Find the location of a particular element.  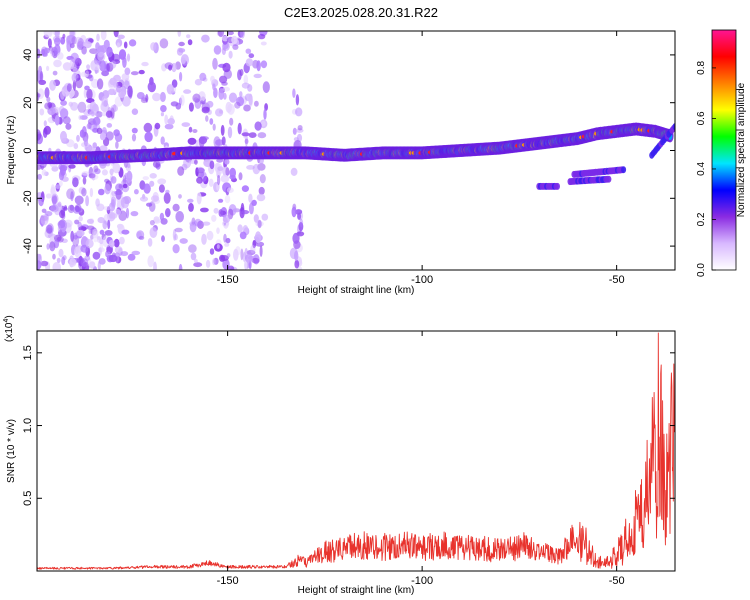

snr-y-axis-label: SNR (10 * v/v) is located at coordinates (11, 451).